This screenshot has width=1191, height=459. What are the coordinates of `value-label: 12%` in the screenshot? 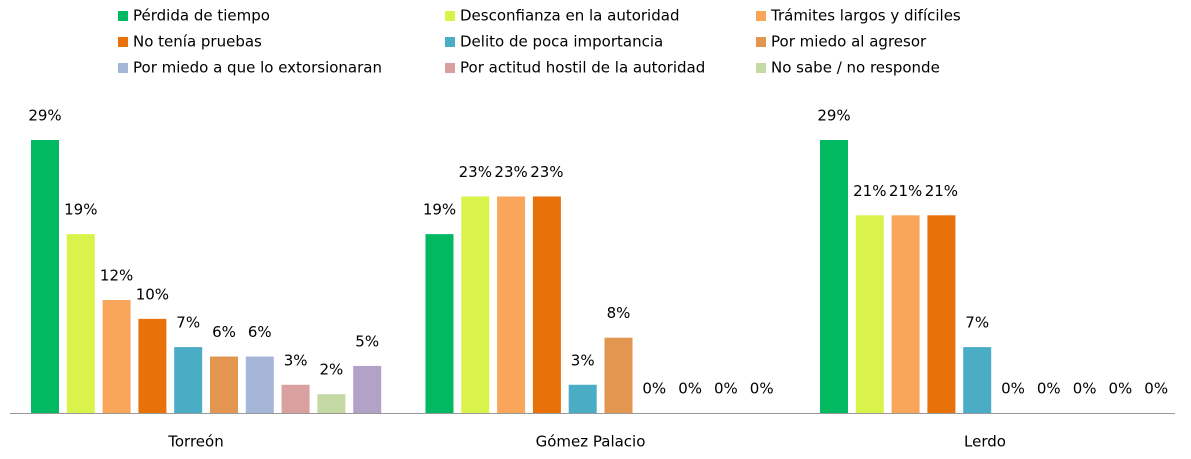 It's located at (116, 276).